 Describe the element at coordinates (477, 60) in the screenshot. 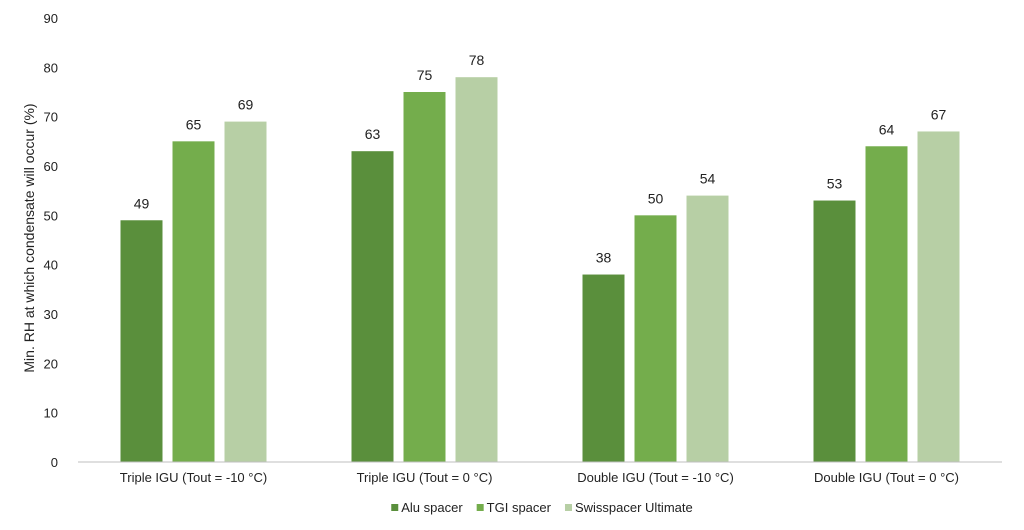

I see `data-label: 78` at that location.